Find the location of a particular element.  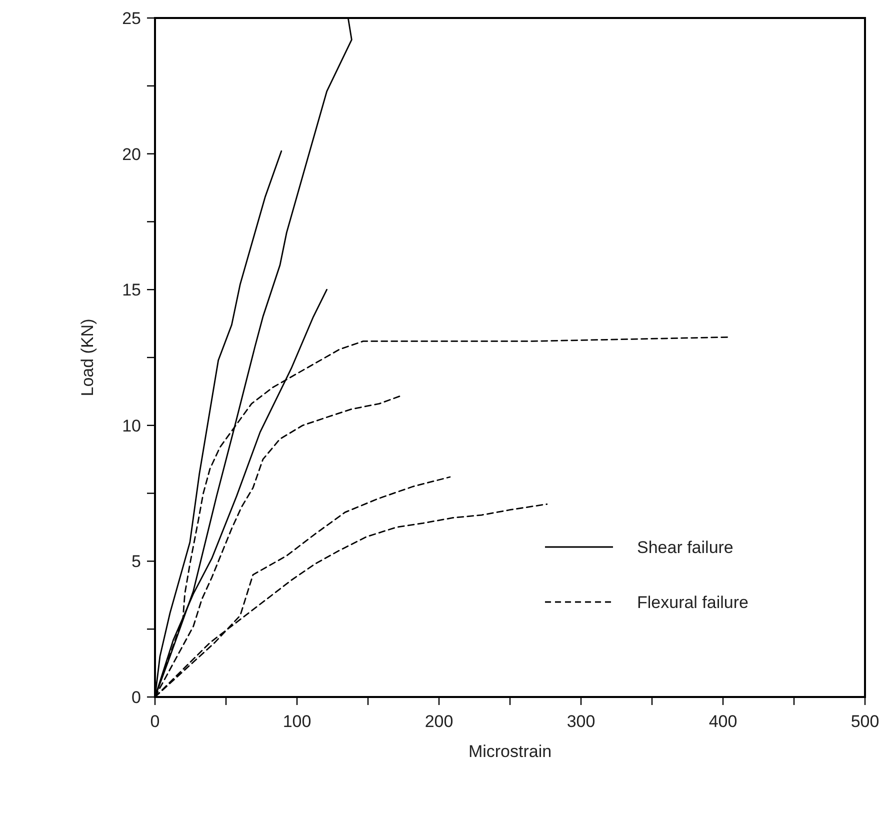

legend-label: Flexural failure is located at coordinates (692, 602).